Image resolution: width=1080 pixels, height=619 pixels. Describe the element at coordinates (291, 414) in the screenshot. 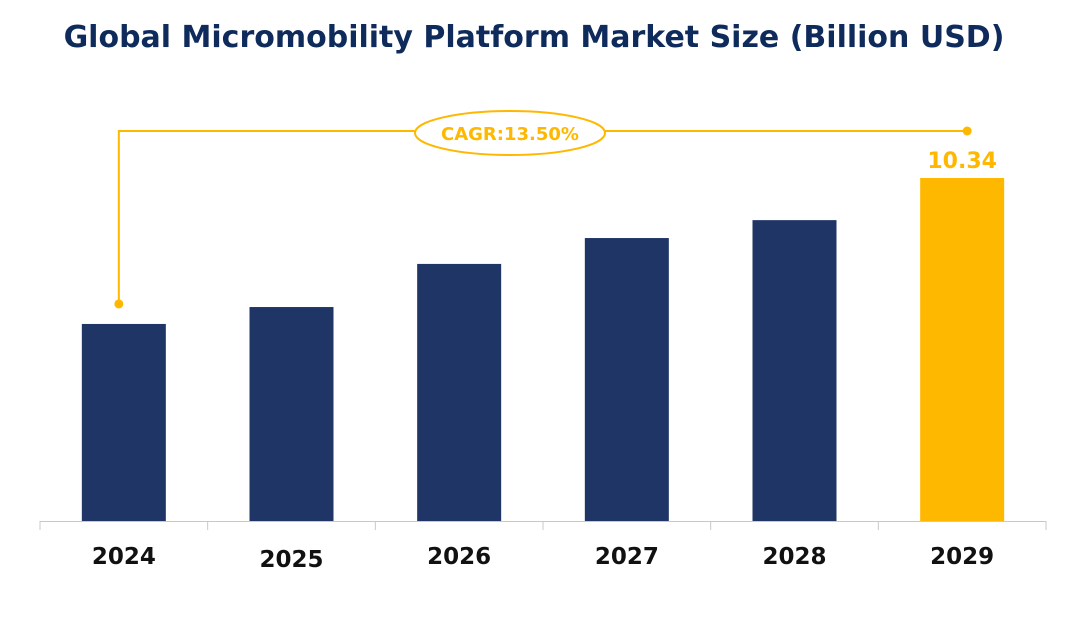

I see `bar-2025` at that location.